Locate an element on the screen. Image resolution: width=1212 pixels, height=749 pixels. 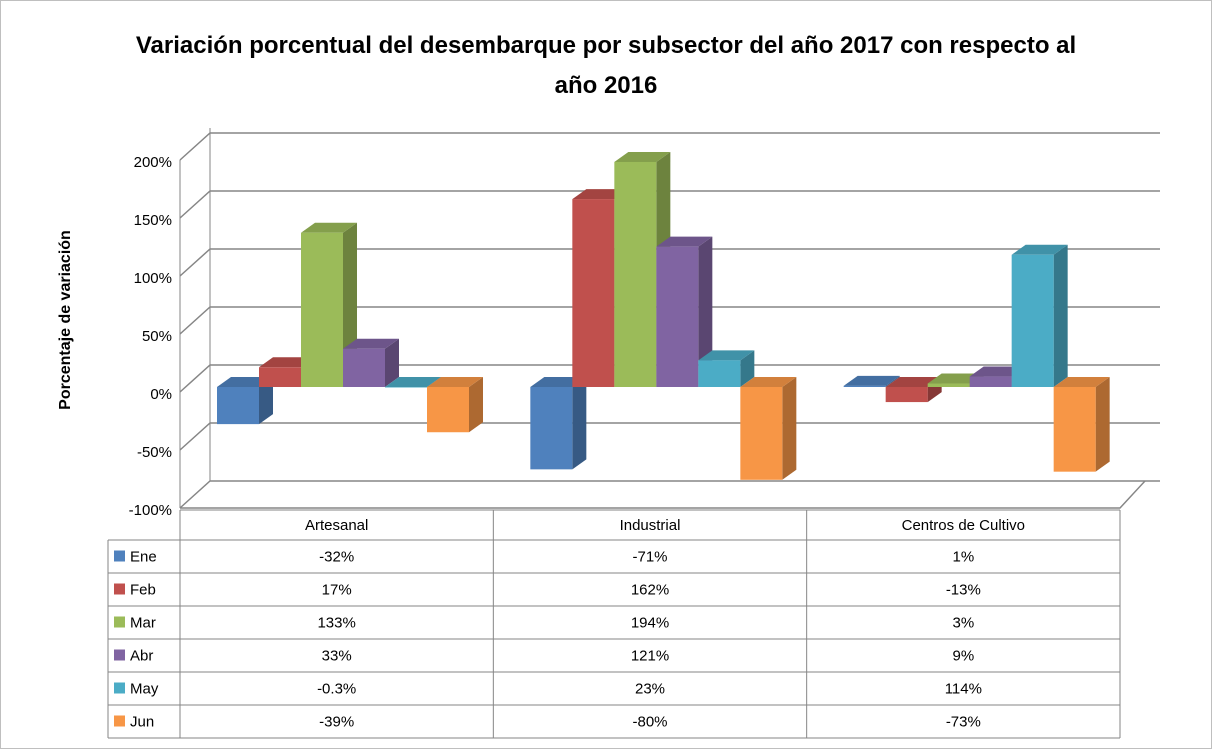
data-label: -71% is located at coordinates (649, 556).